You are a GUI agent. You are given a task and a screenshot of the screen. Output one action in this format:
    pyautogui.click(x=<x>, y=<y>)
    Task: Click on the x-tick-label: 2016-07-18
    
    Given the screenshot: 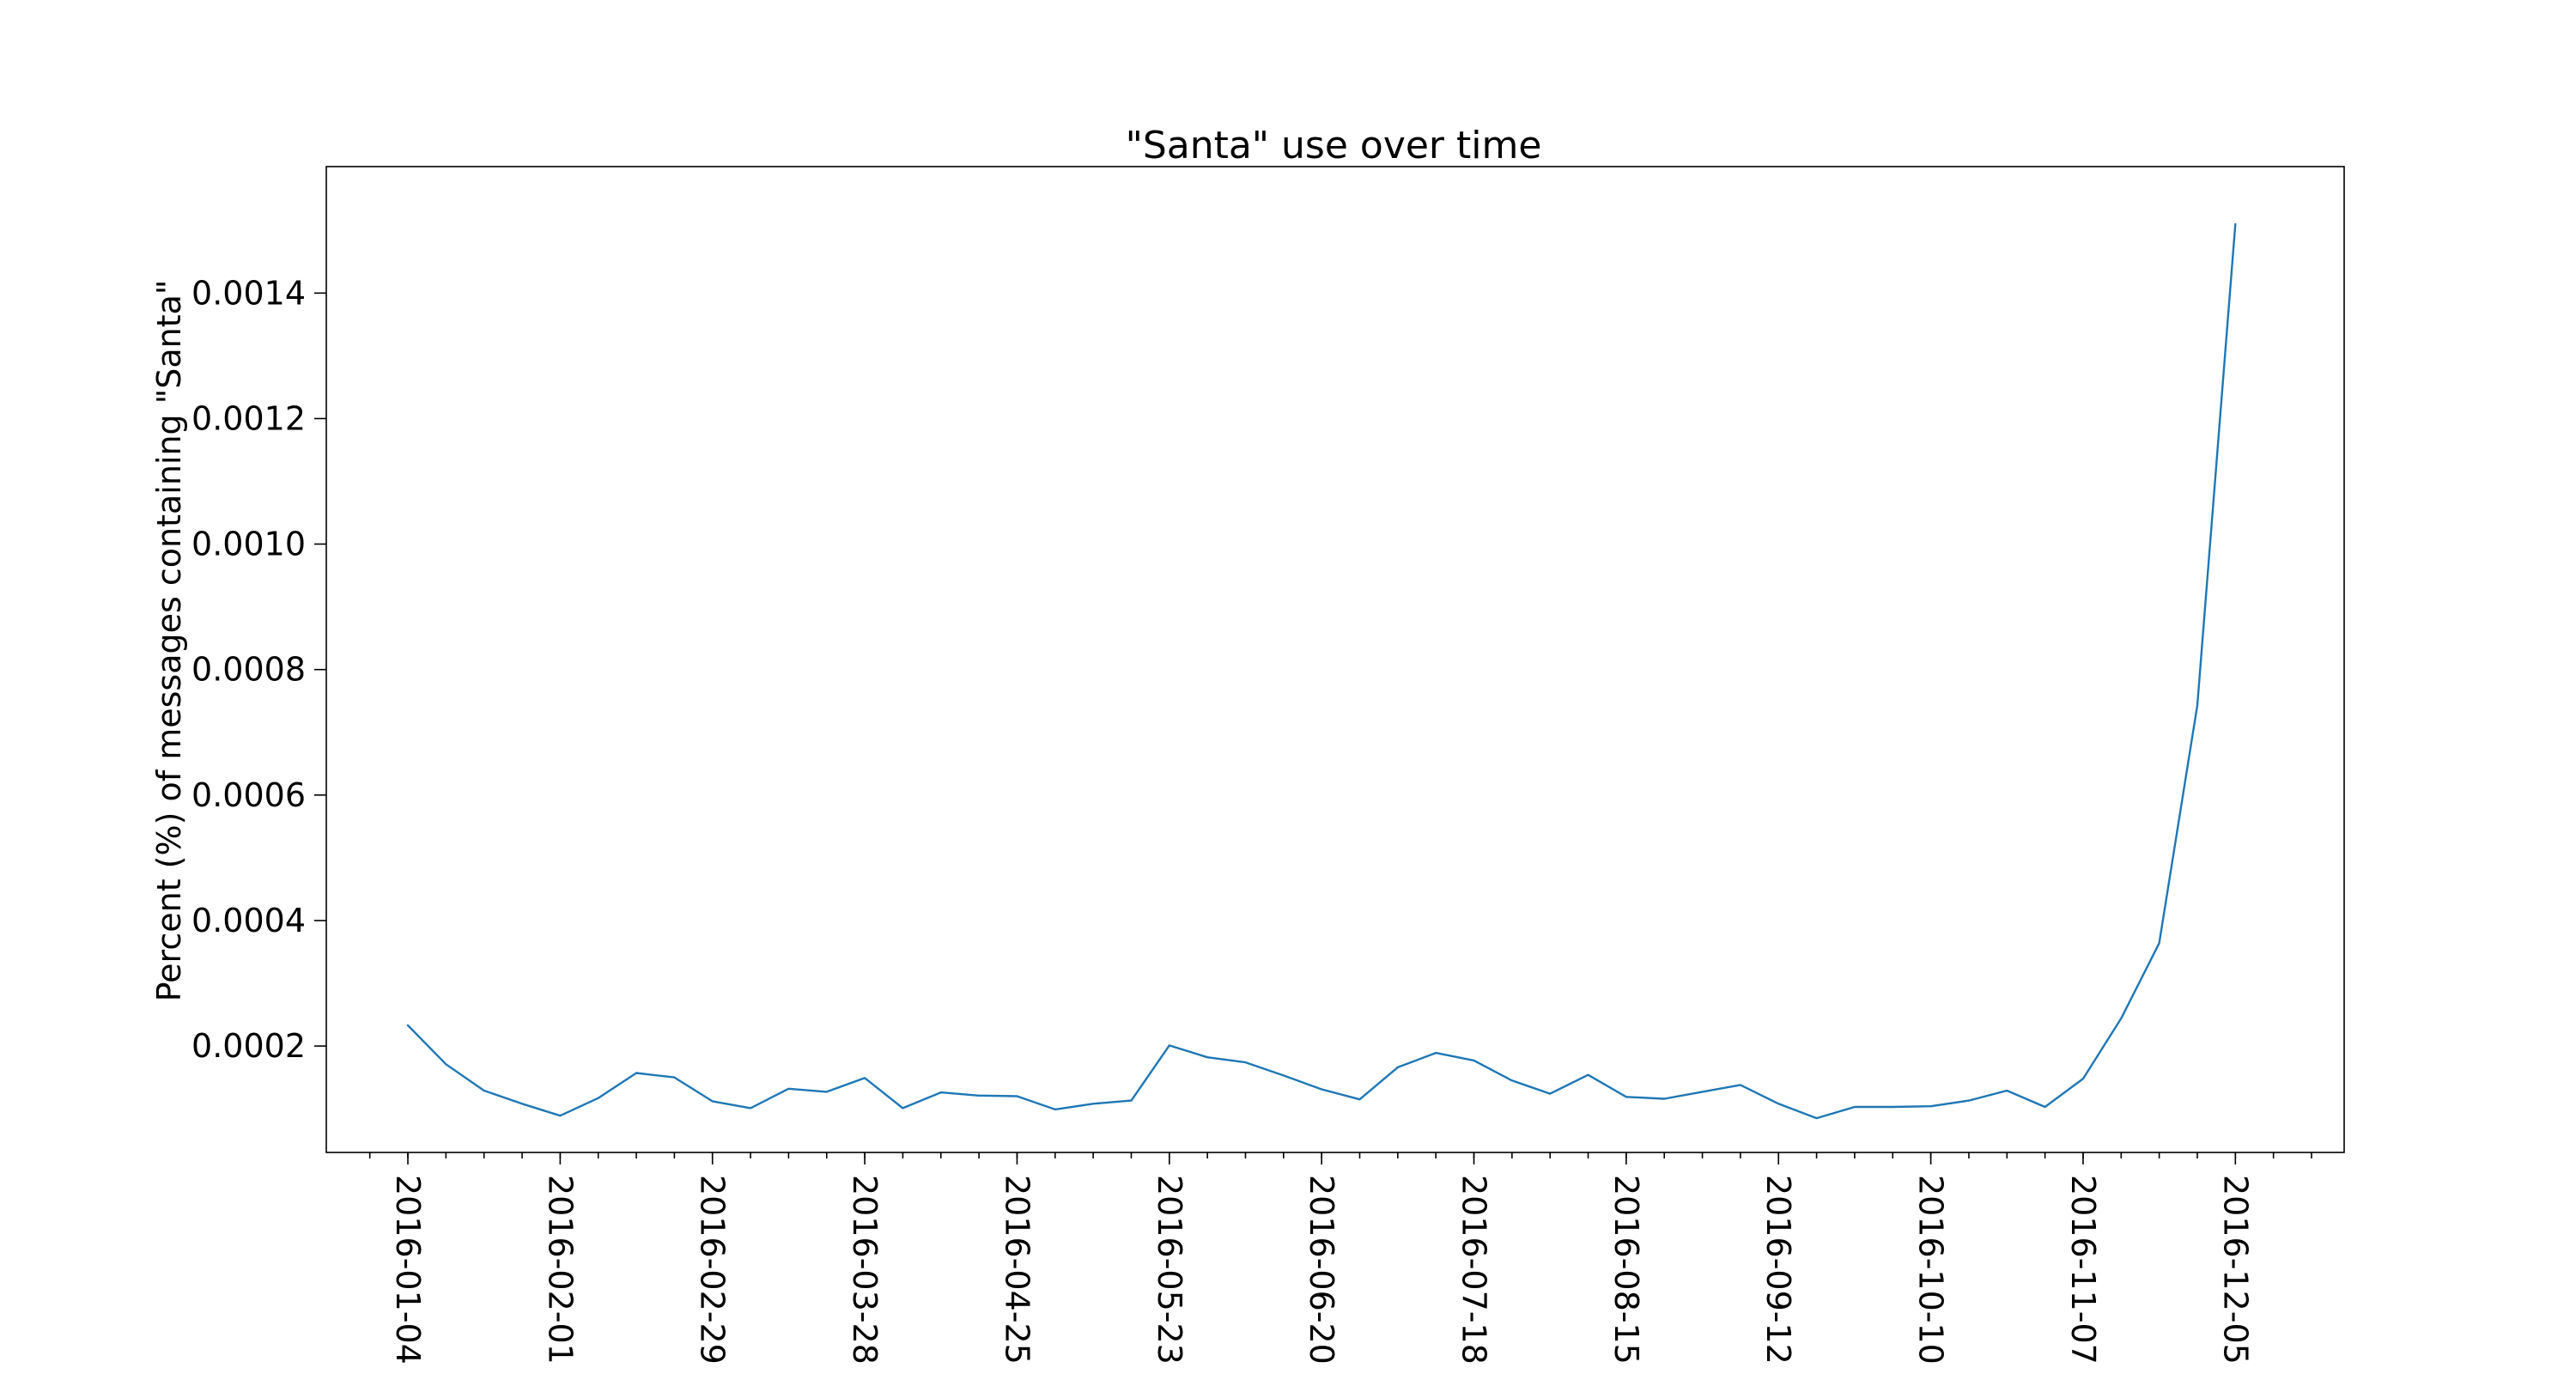 What is the action you would take?
    pyautogui.click(x=1474, y=1270)
    